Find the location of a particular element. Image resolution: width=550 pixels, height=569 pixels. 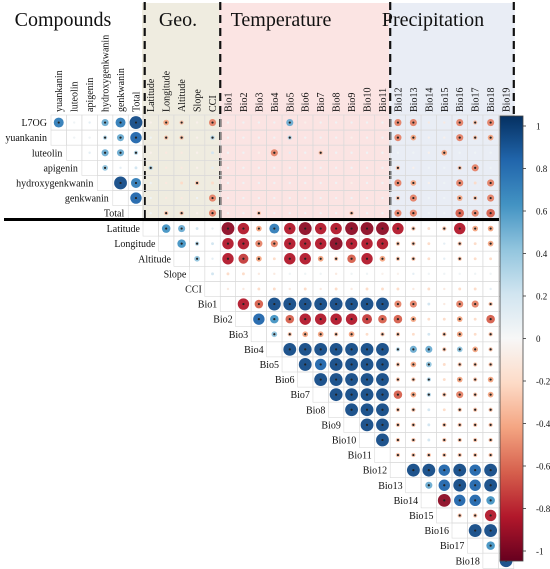

cell-bio1-bio2-sig-mark is located at coordinates (243, 304).